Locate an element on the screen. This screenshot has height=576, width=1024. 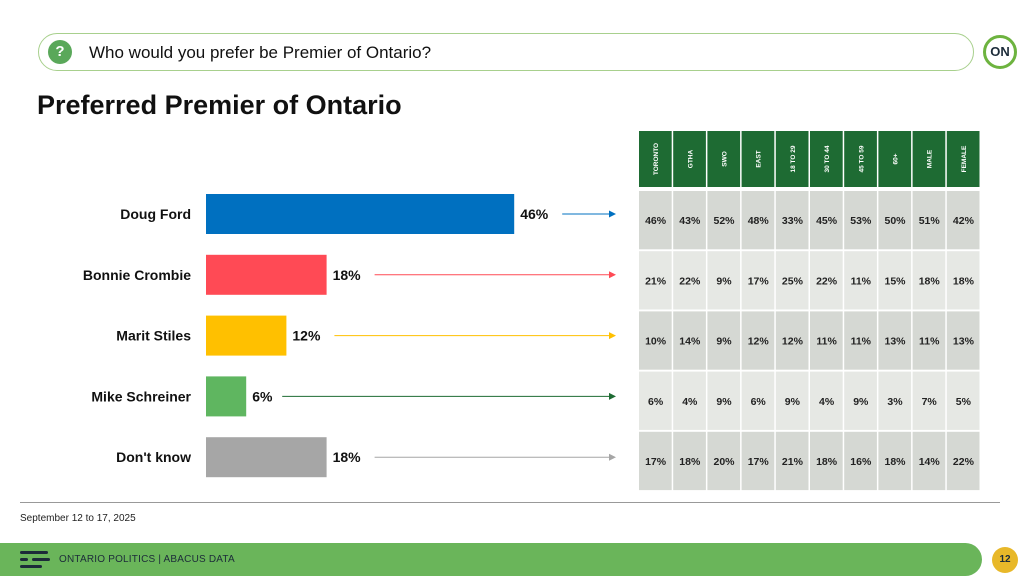
table-cell-value: 53% is located at coordinates (861, 221).